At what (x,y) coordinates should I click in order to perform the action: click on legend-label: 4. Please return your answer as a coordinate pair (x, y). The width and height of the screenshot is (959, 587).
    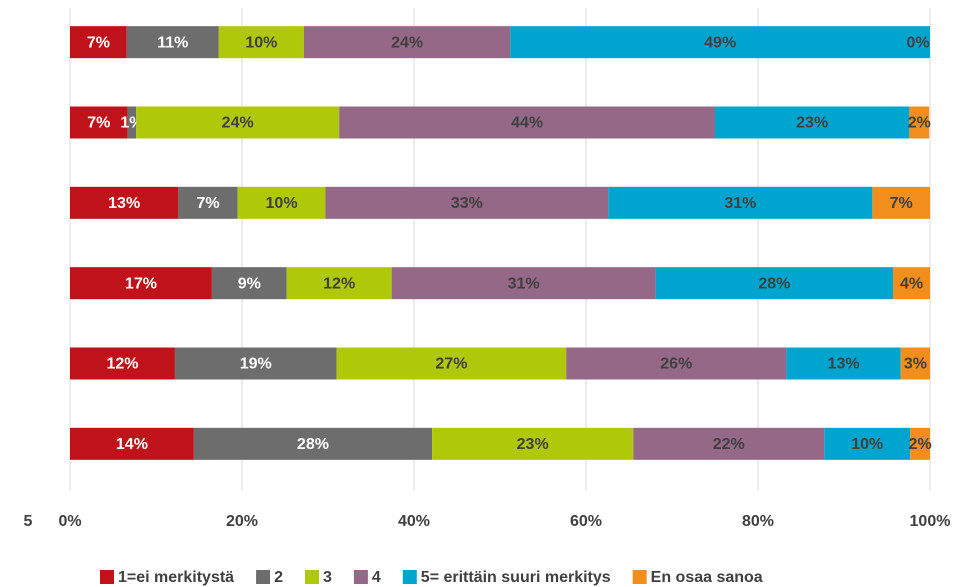
    Looking at the image, I should click on (376, 577).